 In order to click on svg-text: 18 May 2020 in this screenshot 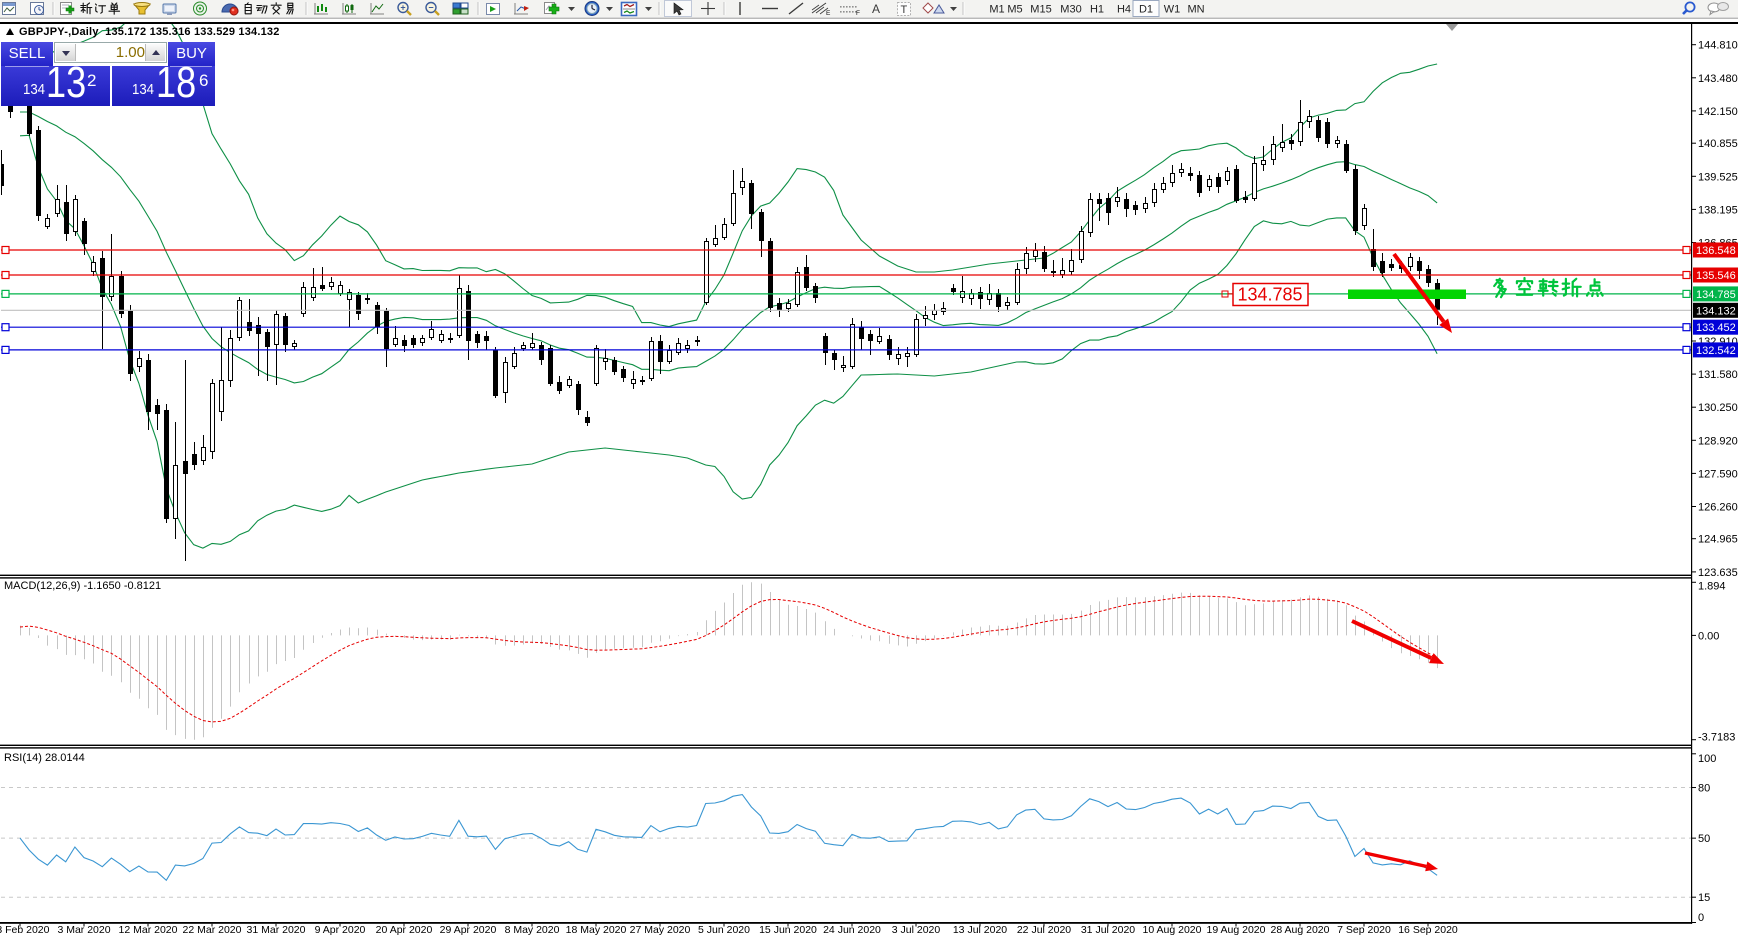, I will do `click(596, 930)`.